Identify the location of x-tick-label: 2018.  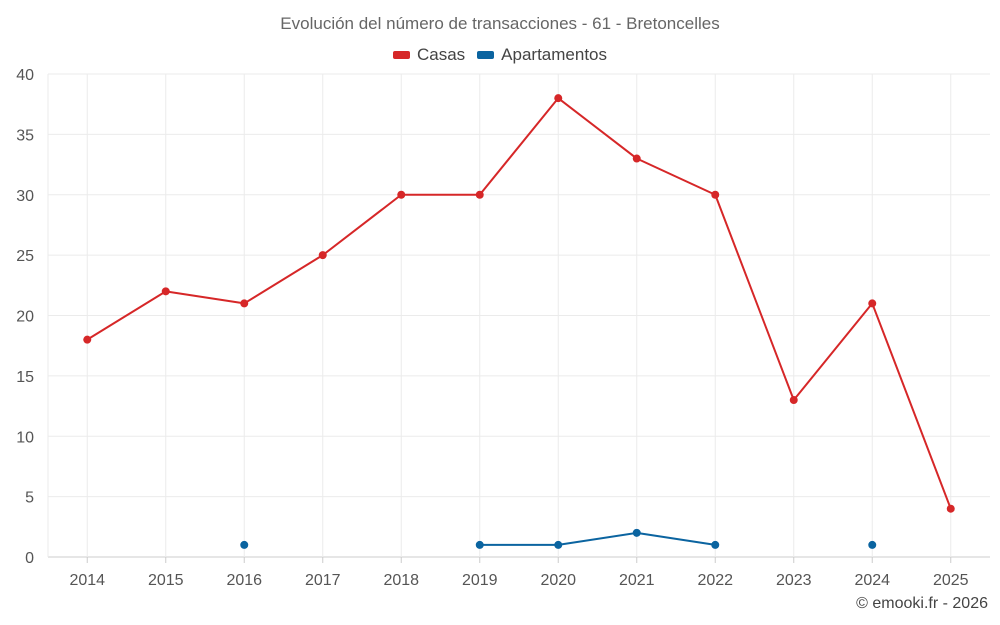
(401, 580).